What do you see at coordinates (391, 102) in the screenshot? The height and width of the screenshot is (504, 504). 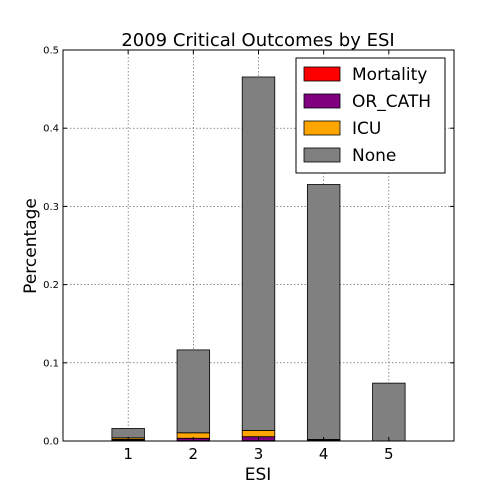 I see `legend-label: OR_CATH` at bounding box center [391, 102].